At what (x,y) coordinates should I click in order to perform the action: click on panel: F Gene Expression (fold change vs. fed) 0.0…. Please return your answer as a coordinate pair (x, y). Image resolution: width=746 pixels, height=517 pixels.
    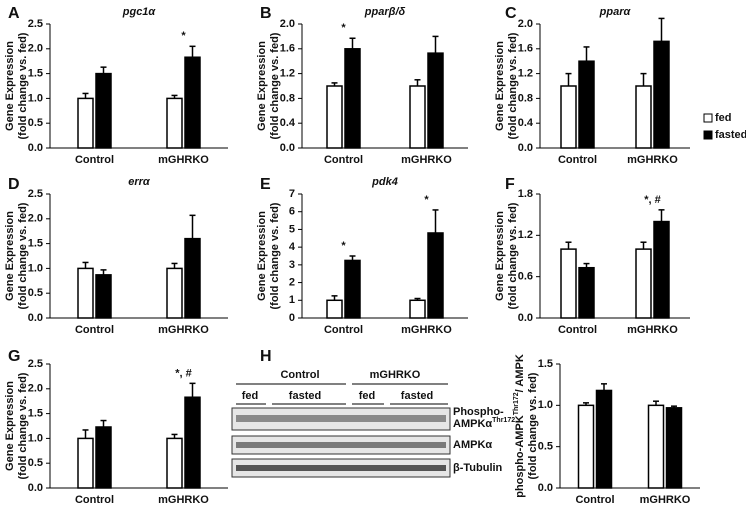
    Looking at the image, I should click on (592, 256).